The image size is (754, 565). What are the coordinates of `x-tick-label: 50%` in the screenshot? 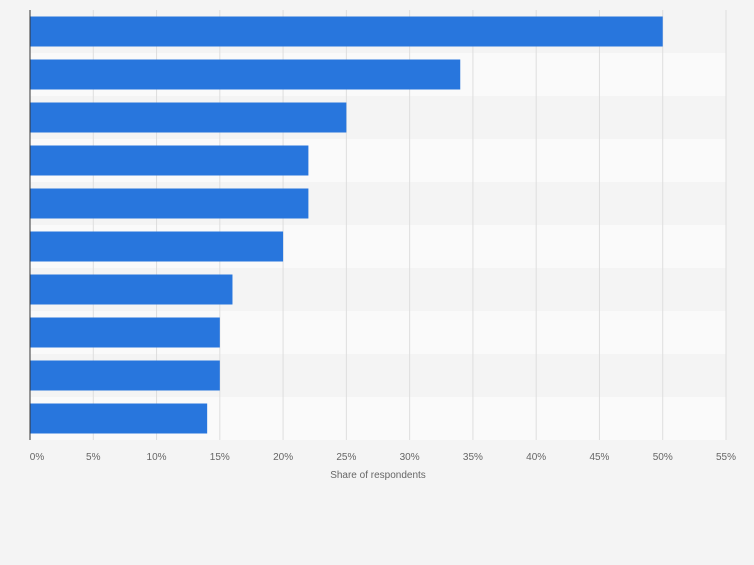 It's located at (663, 457).